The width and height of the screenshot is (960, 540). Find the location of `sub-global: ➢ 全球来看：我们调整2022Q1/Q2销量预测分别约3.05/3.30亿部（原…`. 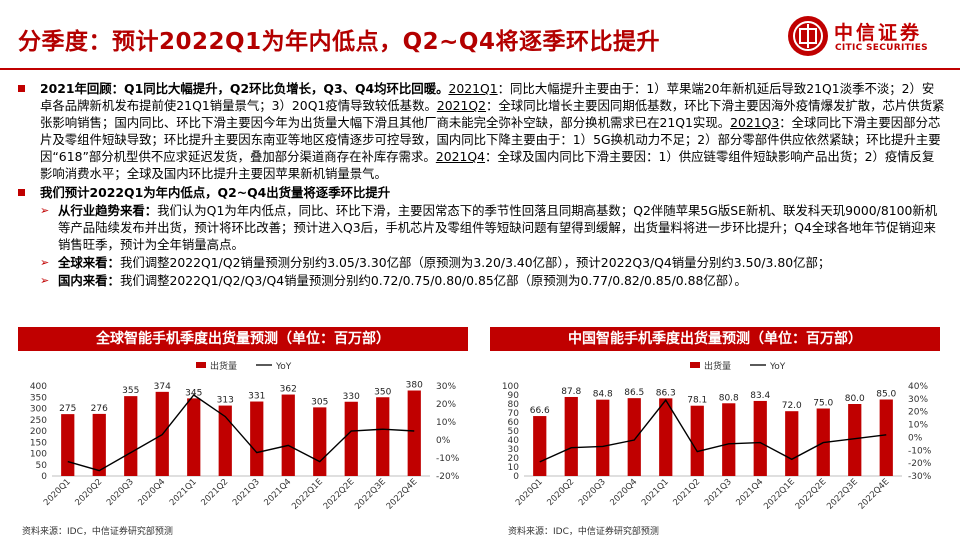

sub-global: ➢ 全球来看：我们调整2022Q1/Q2销量预测分别约3.05/3.30亿部（原… is located at coordinates (482, 262).